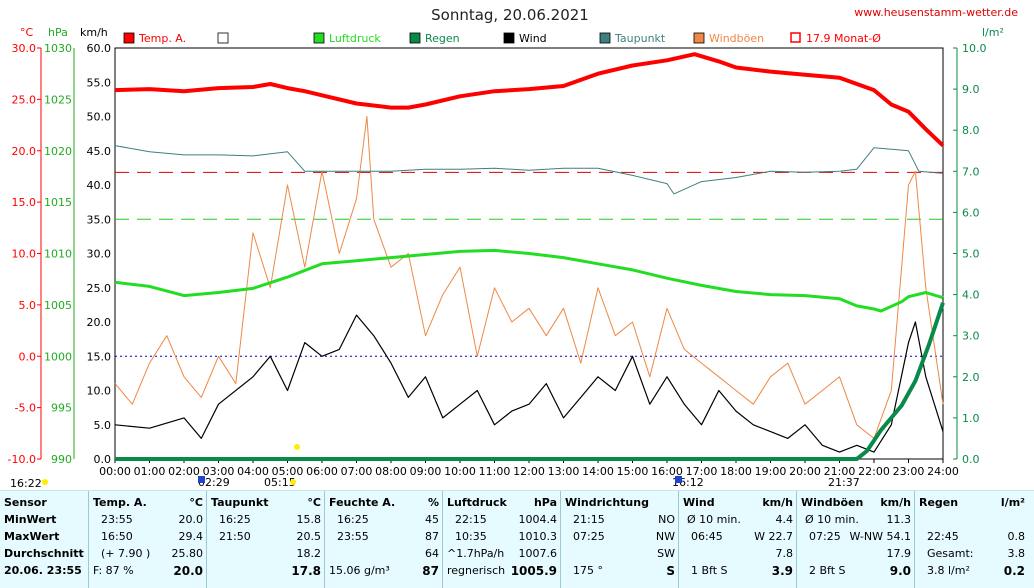 The height and width of the screenshot is (588, 1034). What do you see at coordinates (61, 459) in the screenshot?
I see `hpa-tick-label: 990` at bounding box center [61, 459].